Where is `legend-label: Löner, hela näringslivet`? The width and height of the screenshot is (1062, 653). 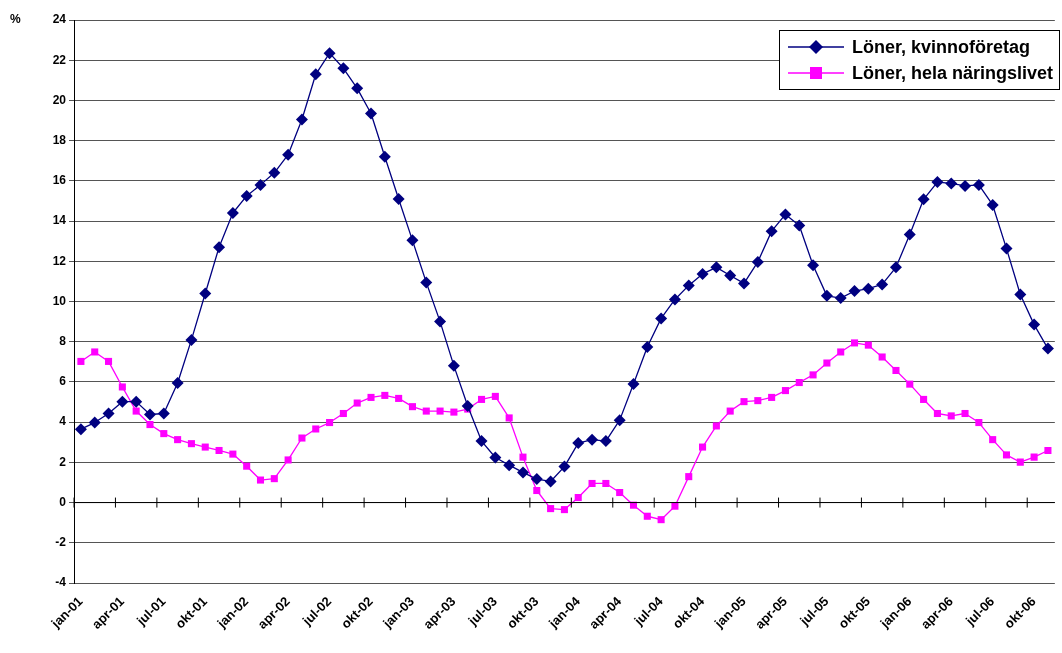 legend-label: Löner, hela näringslivet is located at coordinates (952, 73).